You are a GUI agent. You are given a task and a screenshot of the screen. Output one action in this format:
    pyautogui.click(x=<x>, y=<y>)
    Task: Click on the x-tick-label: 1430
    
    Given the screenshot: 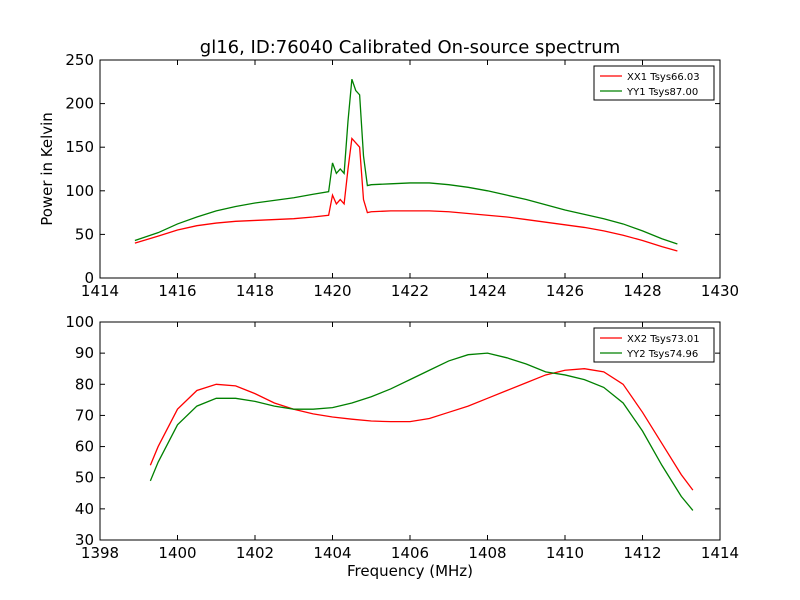 What is the action you would take?
    pyautogui.click(x=720, y=291)
    